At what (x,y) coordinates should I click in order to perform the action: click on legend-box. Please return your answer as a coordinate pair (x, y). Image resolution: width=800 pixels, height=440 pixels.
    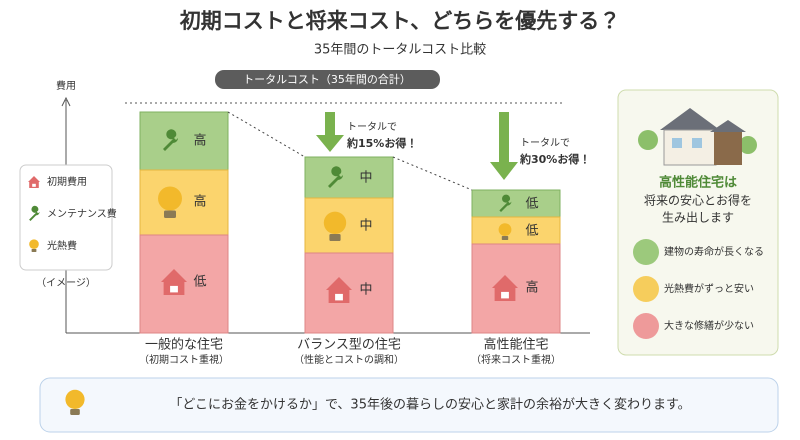
    Looking at the image, I should click on (66, 217).